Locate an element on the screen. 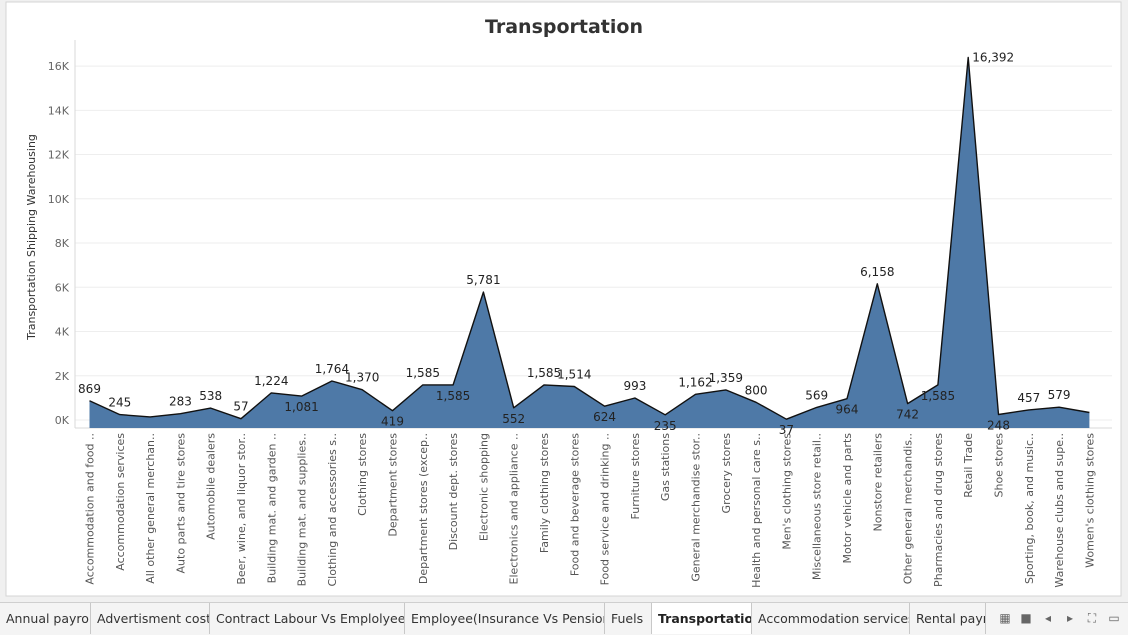 The width and height of the screenshot is (1128, 635). data-label: 16,392 is located at coordinates (993, 57).